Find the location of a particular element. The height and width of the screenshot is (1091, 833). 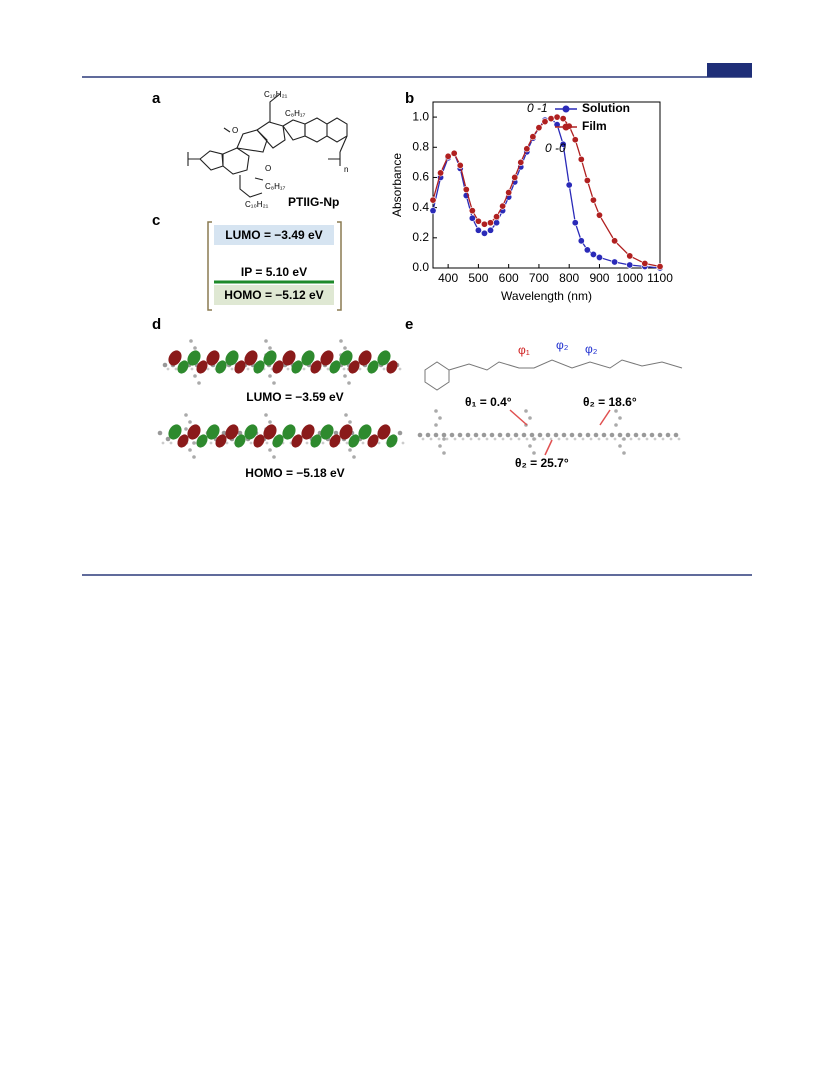

y-tick-label: 0.8 is located at coordinates (420, 146).